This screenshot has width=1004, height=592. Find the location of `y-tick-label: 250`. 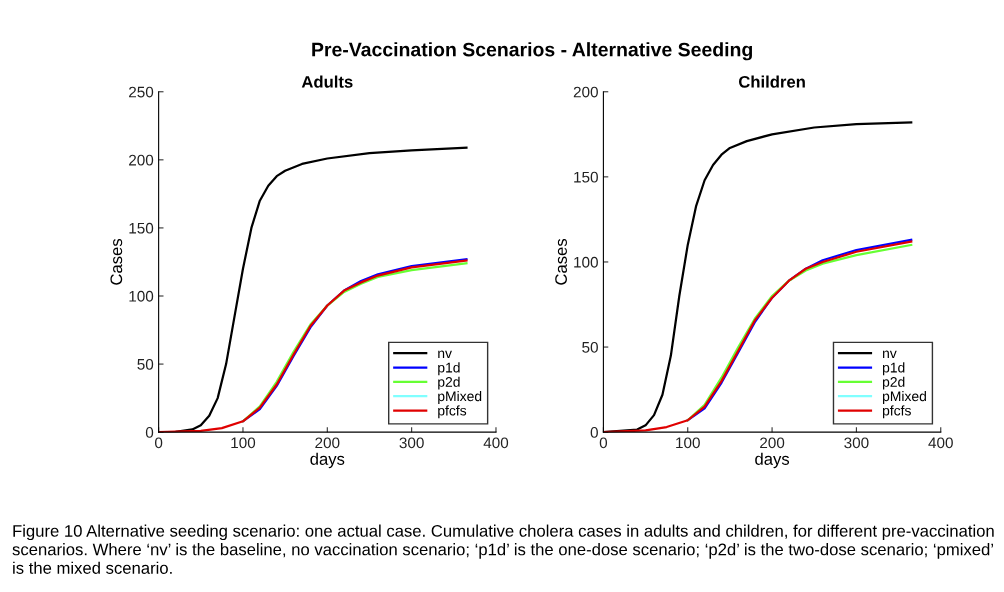

y-tick-label: 250 is located at coordinates (141, 92).